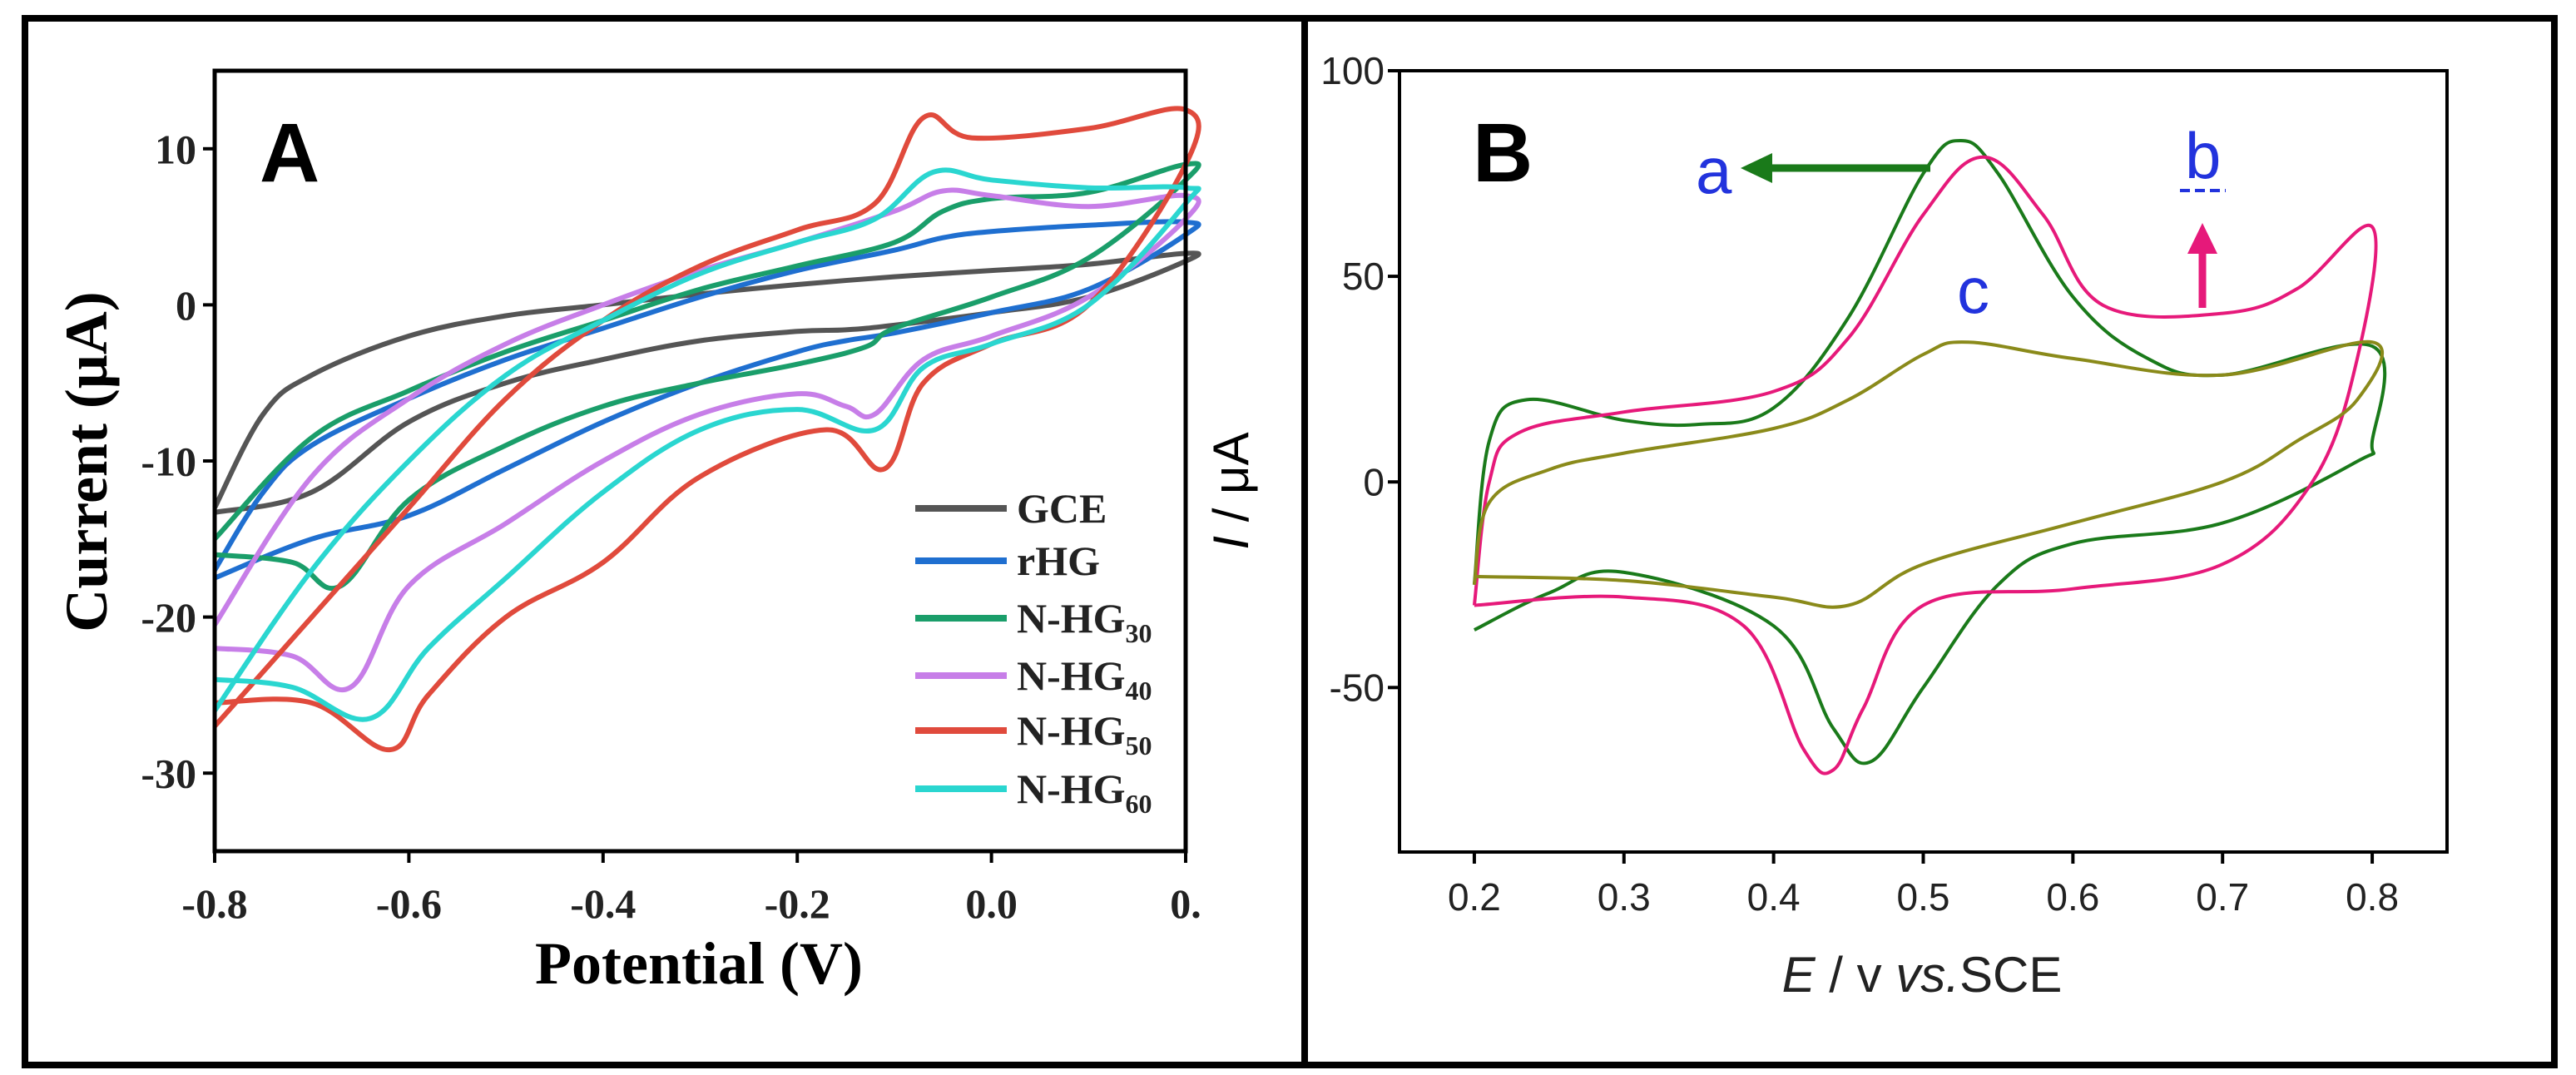 Image resolution: width=2576 pixels, height=1075 pixels. I want to click on curve-c, so click(1929, 474).